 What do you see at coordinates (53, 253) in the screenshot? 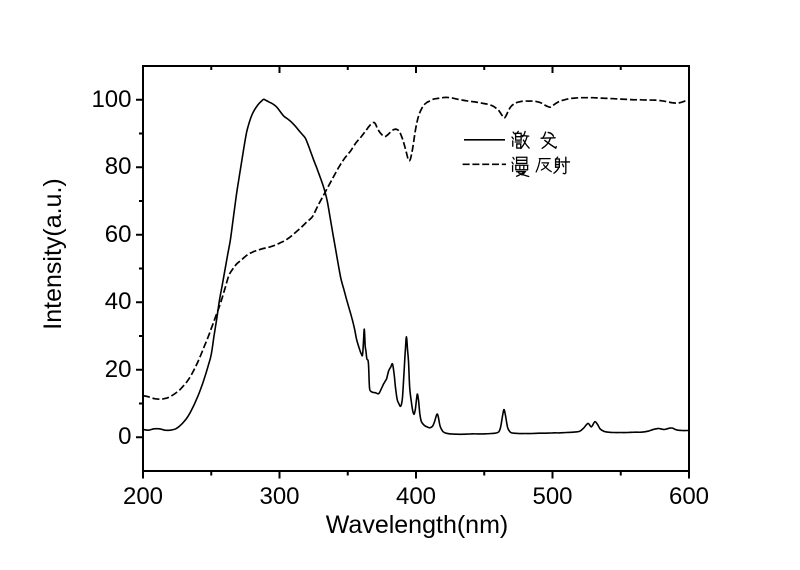
I see `svg-text: Intensity(a.u.)` at bounding box center [53, 253].